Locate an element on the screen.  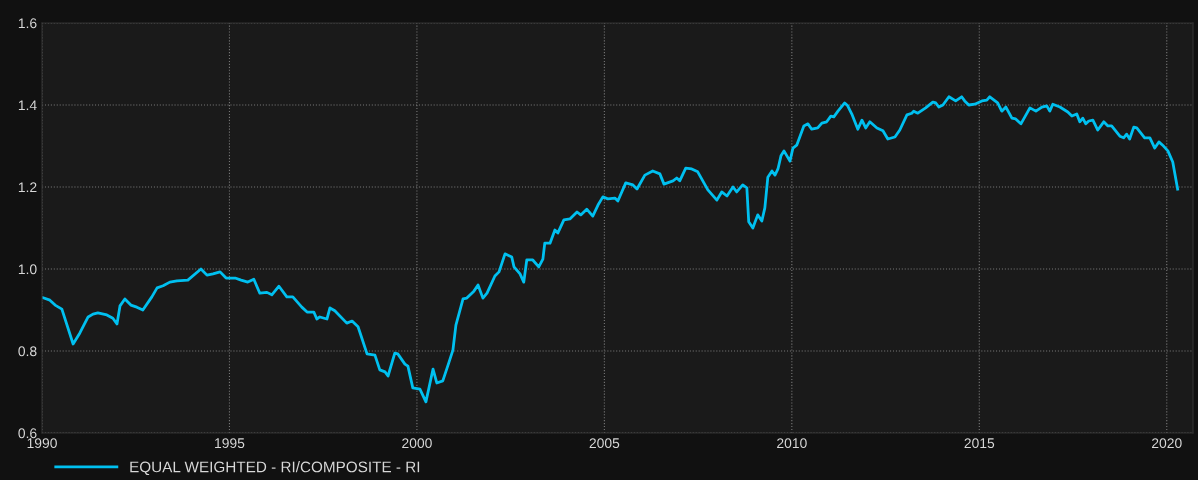
legend-label: EQUAL WEIGHTED - RI/COMPOSITE - RI is located at coordinates (275, 468).